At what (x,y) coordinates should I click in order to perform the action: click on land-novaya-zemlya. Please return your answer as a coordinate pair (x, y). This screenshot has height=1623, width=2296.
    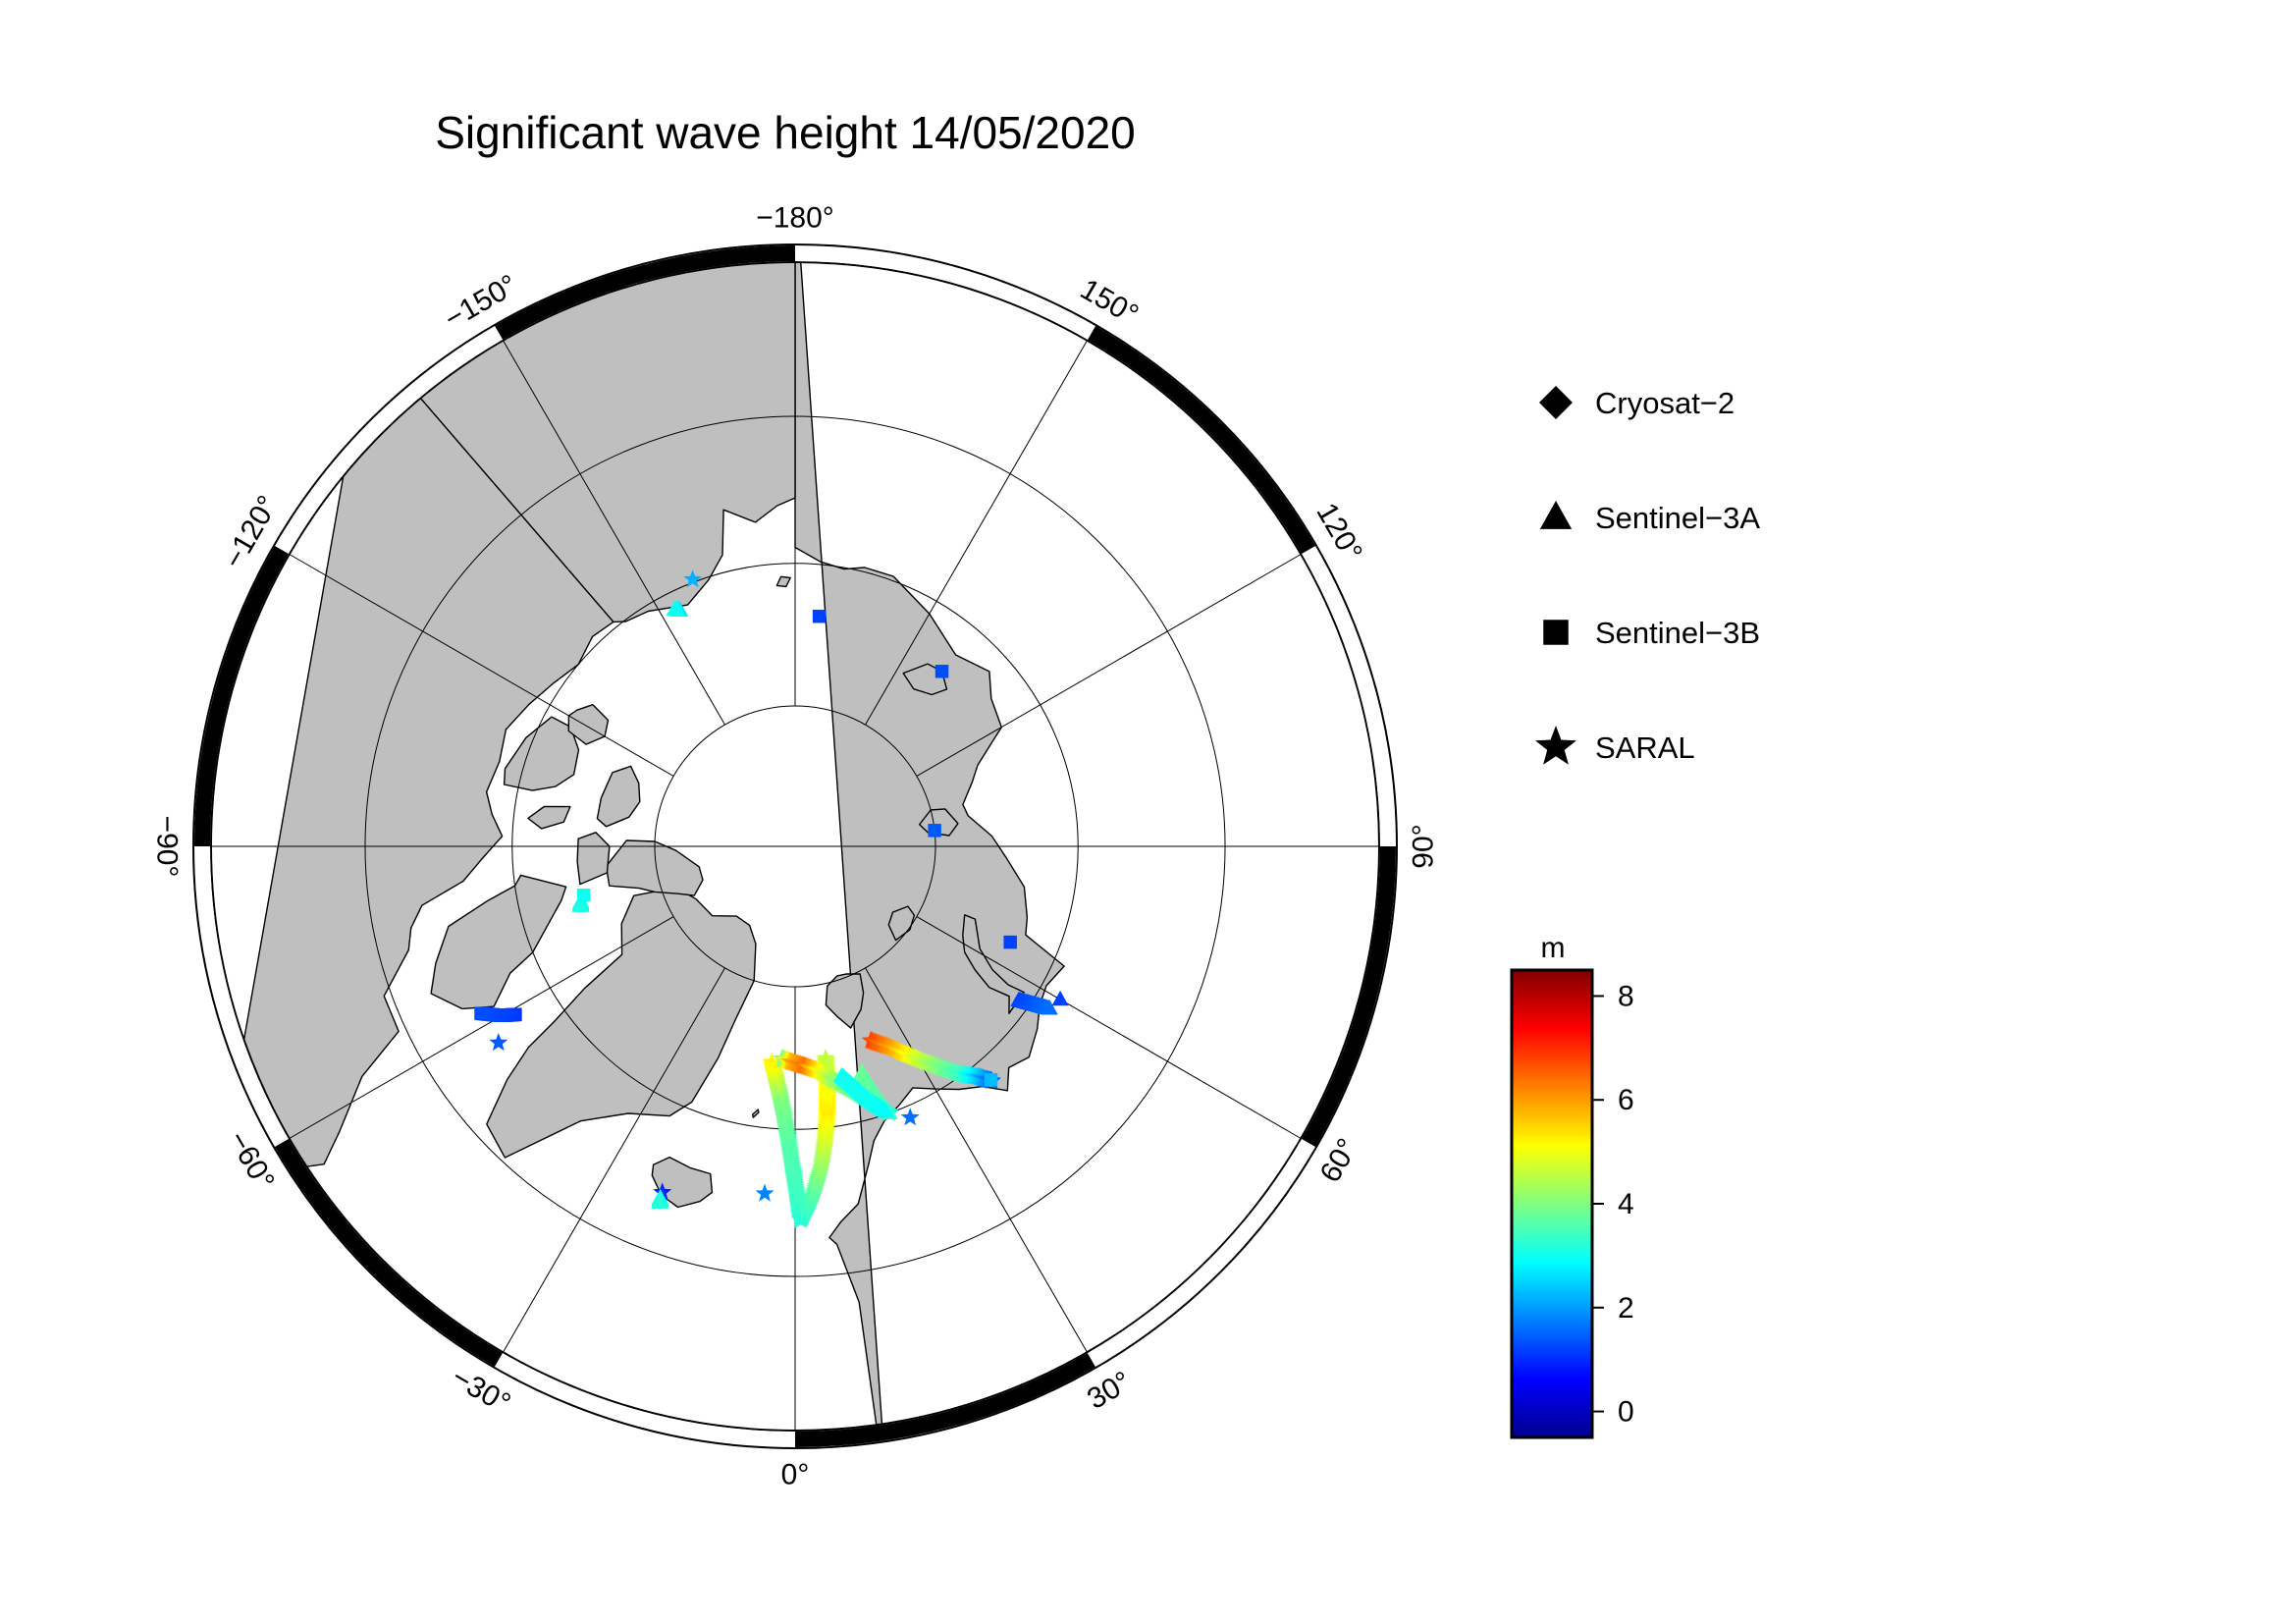
    Looking at the image, I should click on (994, 964).